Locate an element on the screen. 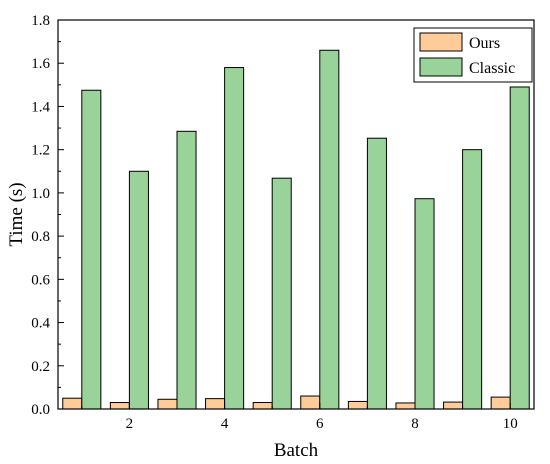 The image size is (550, 464). x-axis-title: Batch is located at coordinates (296, 450).